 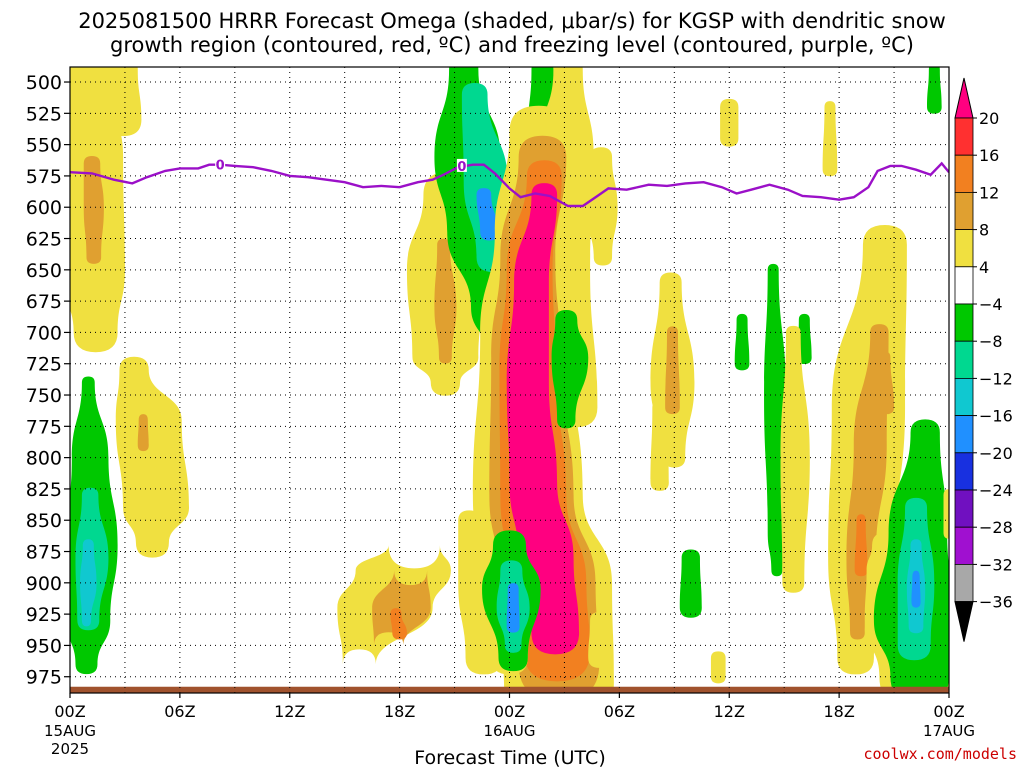 I want to click on colorbar-label: 8, so click(x=984, y=230).